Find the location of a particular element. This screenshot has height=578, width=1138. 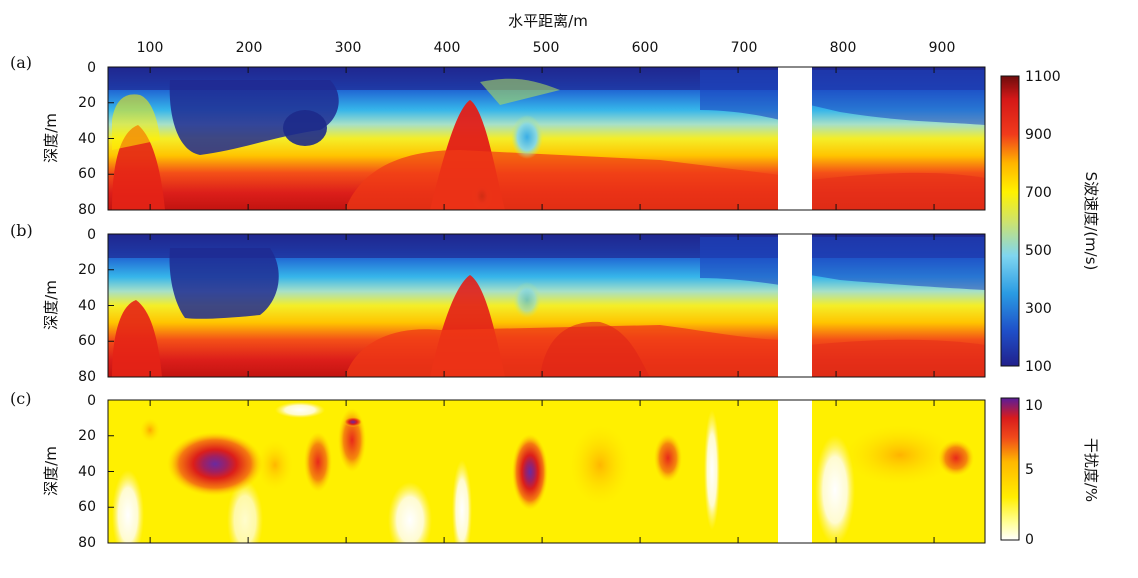

x-tick-label: 900 is located at coordinates (942, 48).